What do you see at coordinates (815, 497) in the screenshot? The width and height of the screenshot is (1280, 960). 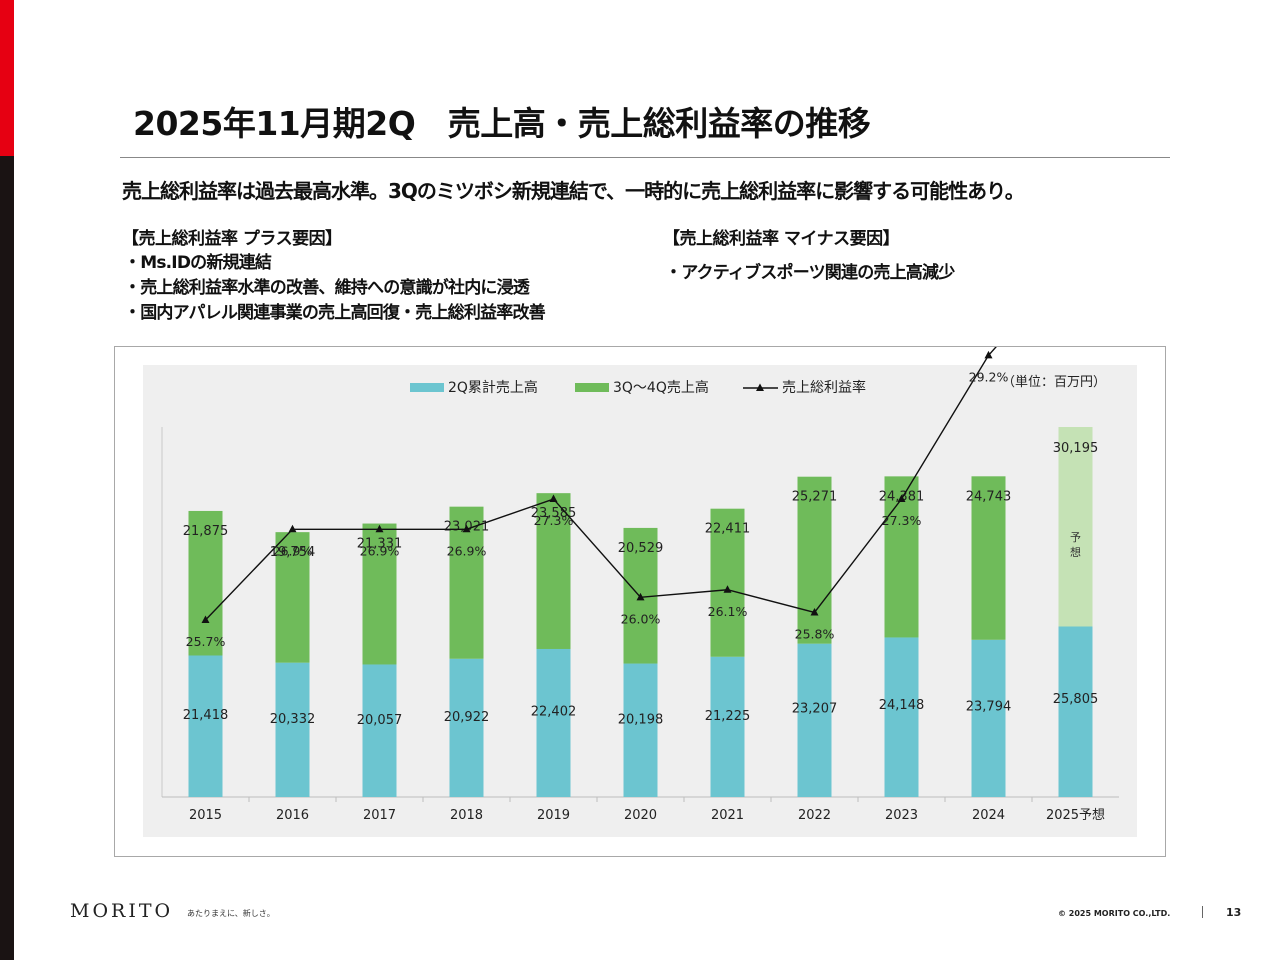 I see `data-label-3q-4q-sales: 25,271` at bounding box center [815, 497].